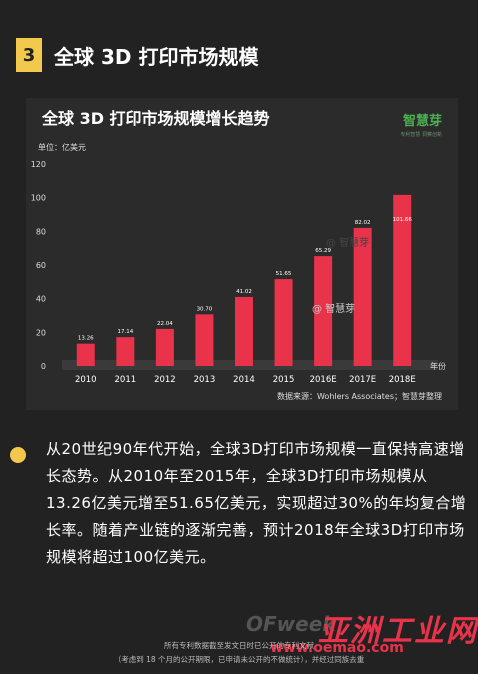 The height and width of the screenshot is (674, 478). What do you see at coordinates (41, 332) in the screenshot?
I see `y-tick-label: 20` at bounding box center [41, 332].